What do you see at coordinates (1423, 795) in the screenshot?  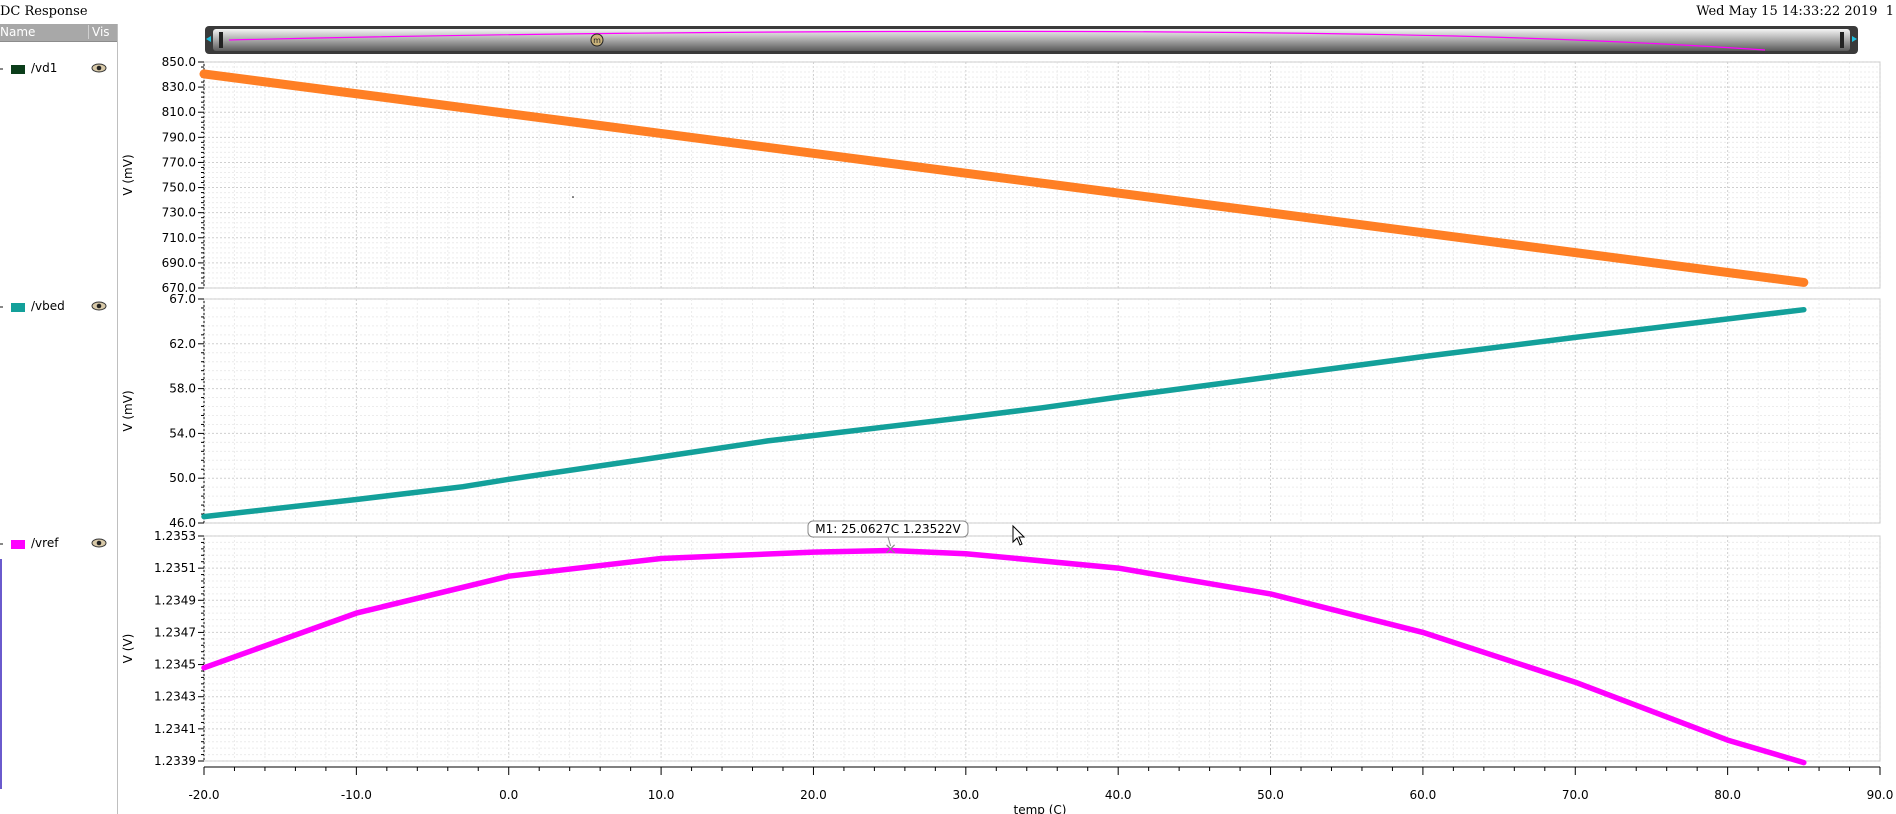 I see `x-tick-label: 60.0` at bounding box center [1423, 795].